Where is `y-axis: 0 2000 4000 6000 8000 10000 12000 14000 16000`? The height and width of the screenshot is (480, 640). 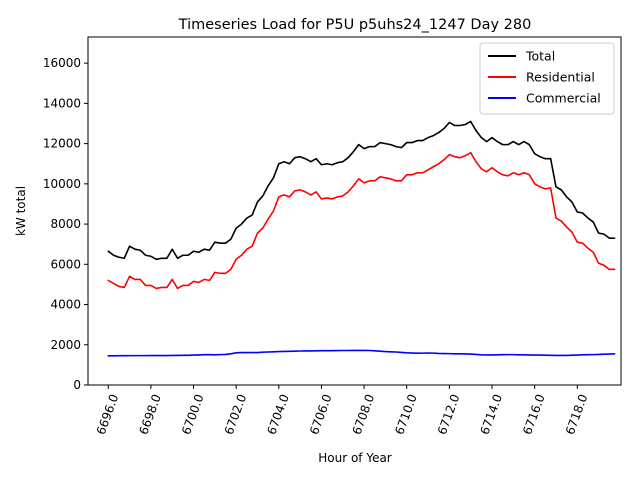
y-axis: 0 2000 4000 6000 8000 10000 12000 14000 16000 is located at coordinates (65, 224).